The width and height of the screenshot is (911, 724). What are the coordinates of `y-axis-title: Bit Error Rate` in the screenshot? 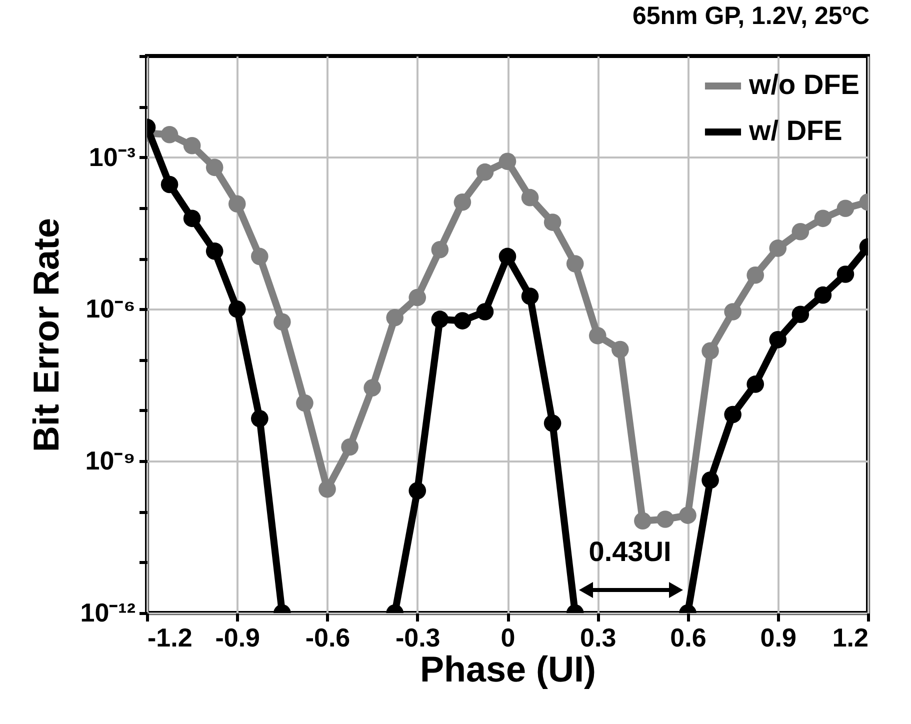 It's located at (45, 335).